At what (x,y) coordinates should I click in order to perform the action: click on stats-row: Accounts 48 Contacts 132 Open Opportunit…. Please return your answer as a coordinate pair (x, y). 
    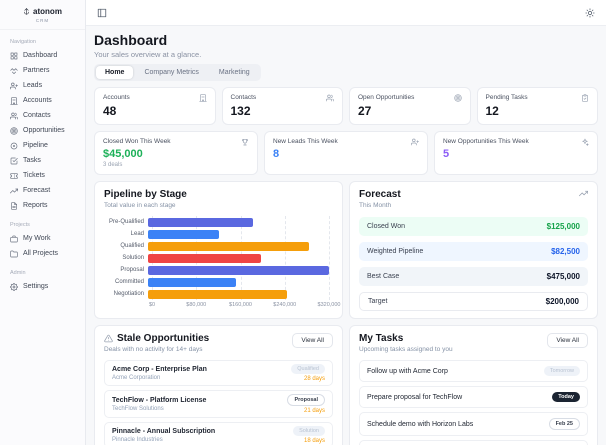
    Looking at the image, I should click on (346, 106).